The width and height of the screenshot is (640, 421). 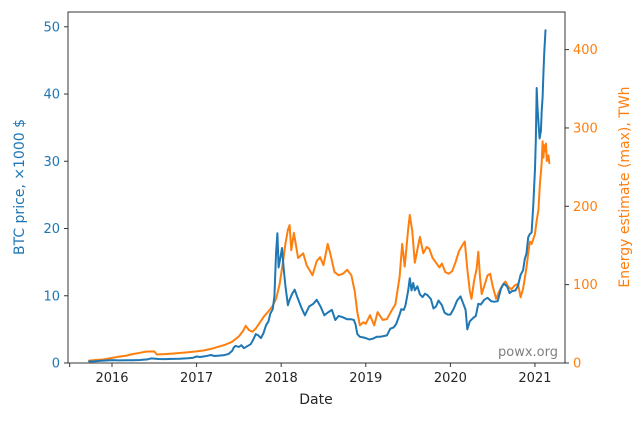 I want to click on x-axis-label: Date, so click(x=315, y=400).